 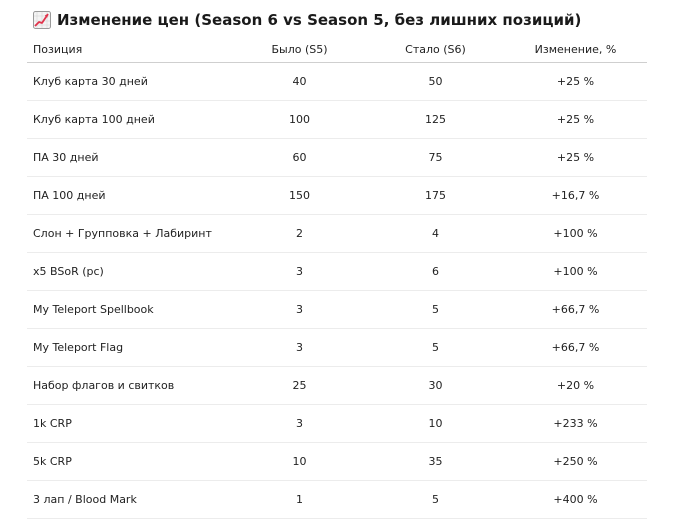 I want to click on table-row: ПА 100 дней 150 175 +16,7 %, so click(x=337, y=195).